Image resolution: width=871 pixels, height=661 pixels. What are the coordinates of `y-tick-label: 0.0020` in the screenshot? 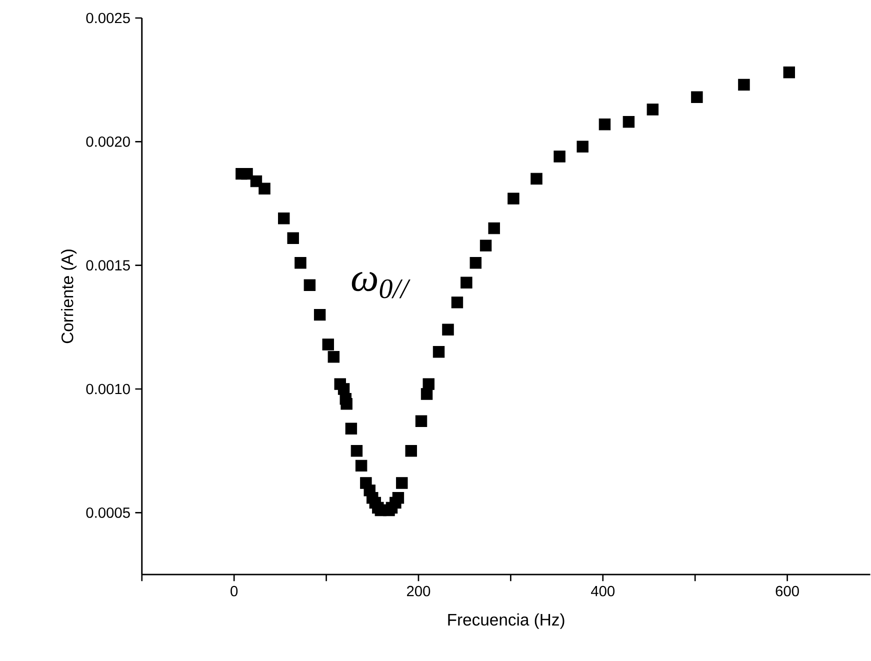 It's located at (108, 141).